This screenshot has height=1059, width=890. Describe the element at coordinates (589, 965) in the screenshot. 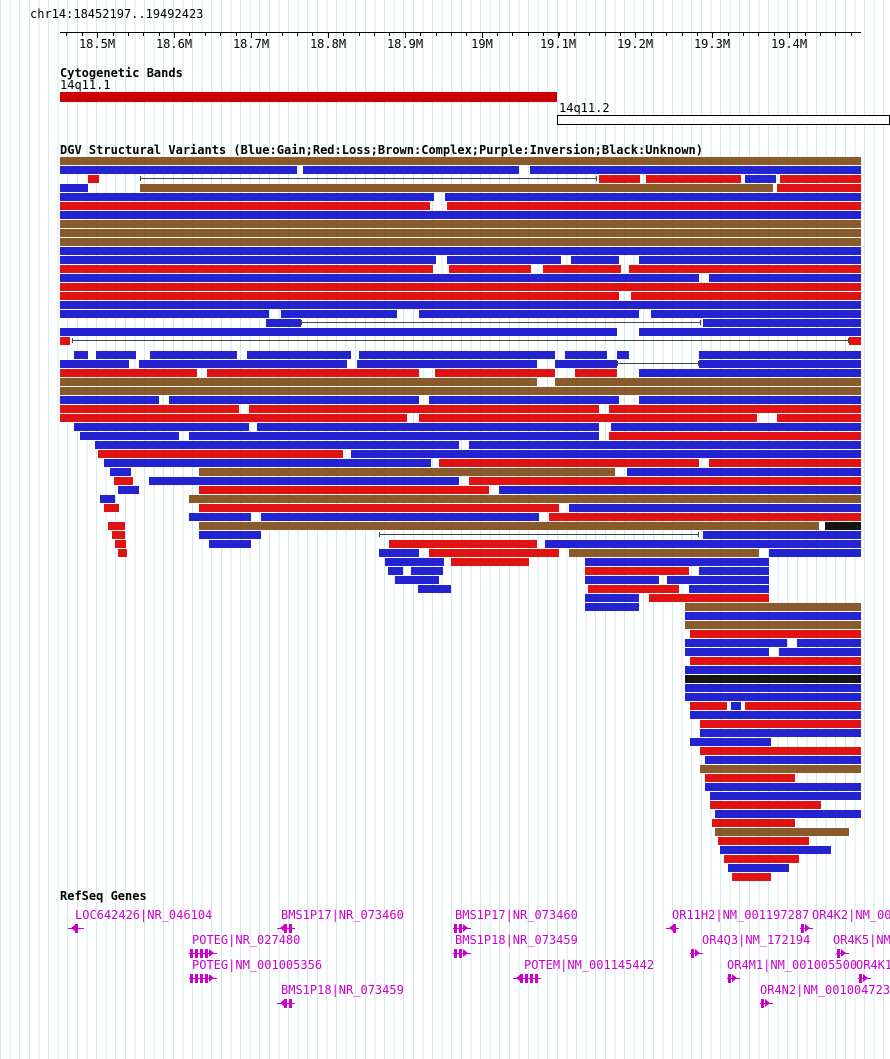

I see `gene-label: POTEM|NM_001145442` at that location.